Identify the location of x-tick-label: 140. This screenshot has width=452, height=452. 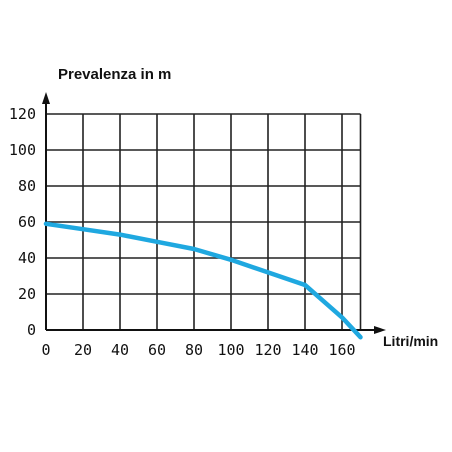
(304, 350).